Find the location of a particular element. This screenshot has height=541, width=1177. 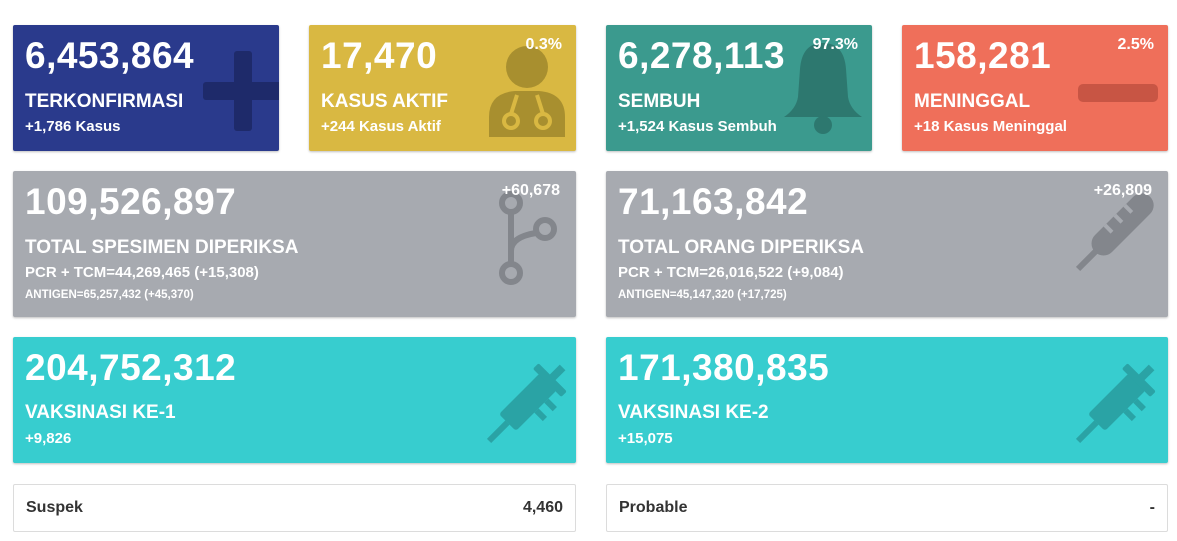

suspek-label: Suspek is located at coordinates (54, 507).